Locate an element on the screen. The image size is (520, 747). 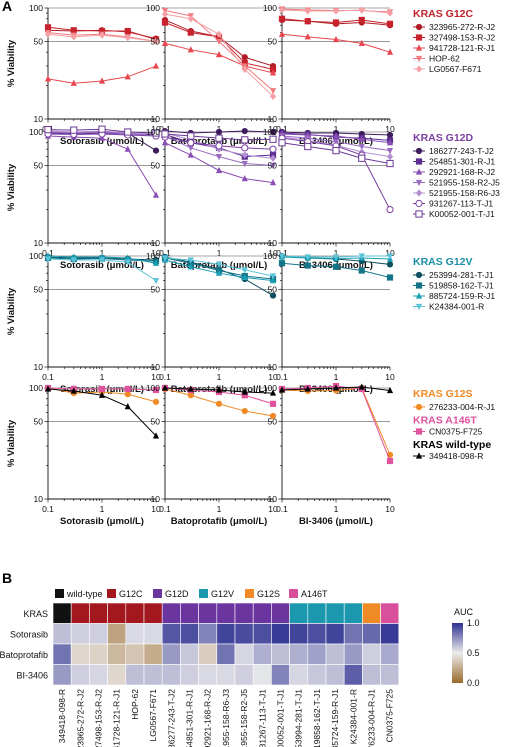
series-941728-121-r-j1 is located at coordinates (336, 42).